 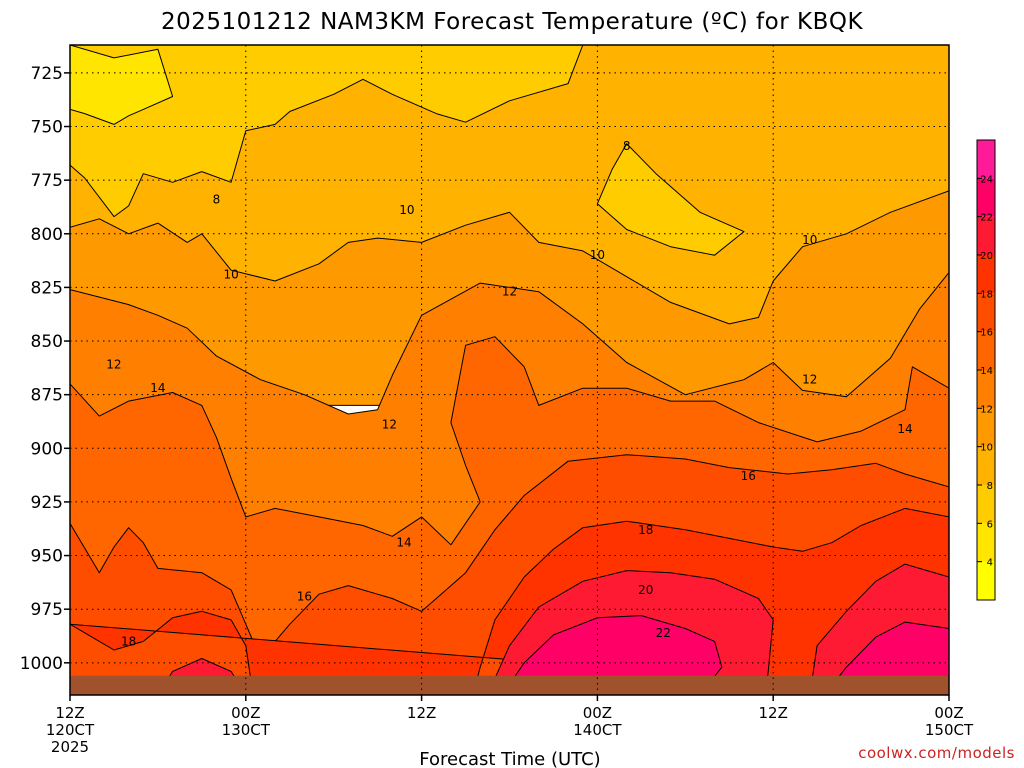 What do you see at coordinates (990, 524) in the screenshot?
I see `colorbar-label-1: 6` at bounding box center [990, 524].